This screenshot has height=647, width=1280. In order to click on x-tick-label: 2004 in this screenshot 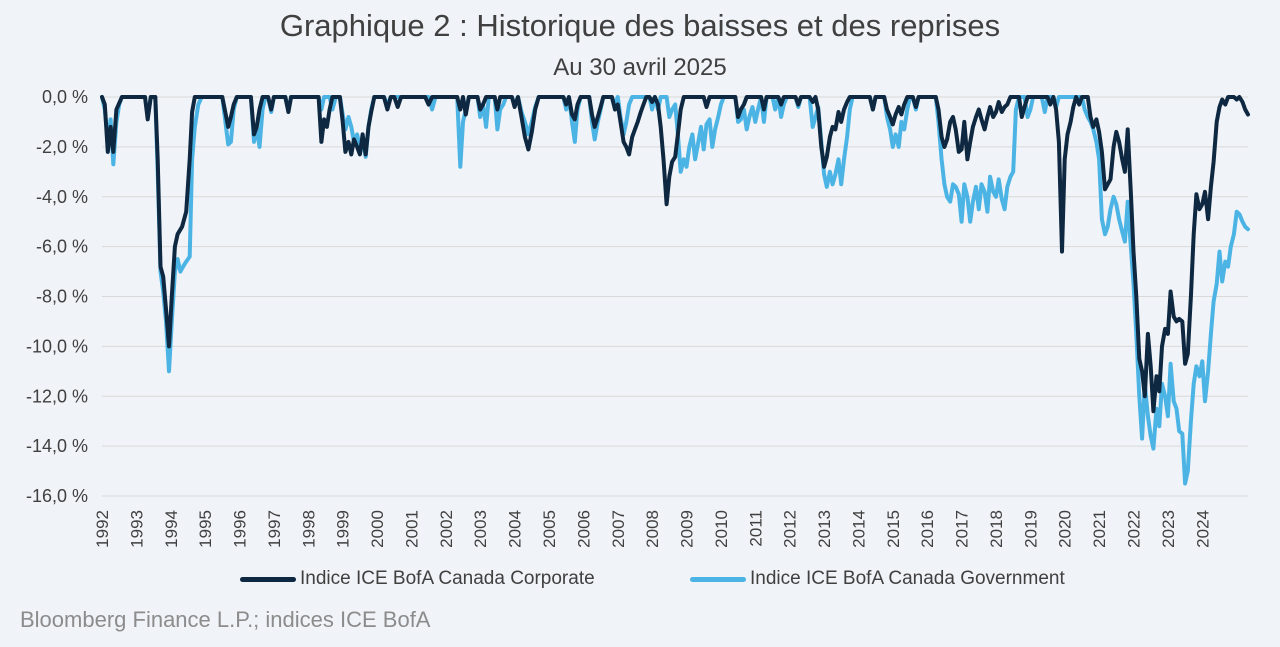, I will do `click(515, 529)`.